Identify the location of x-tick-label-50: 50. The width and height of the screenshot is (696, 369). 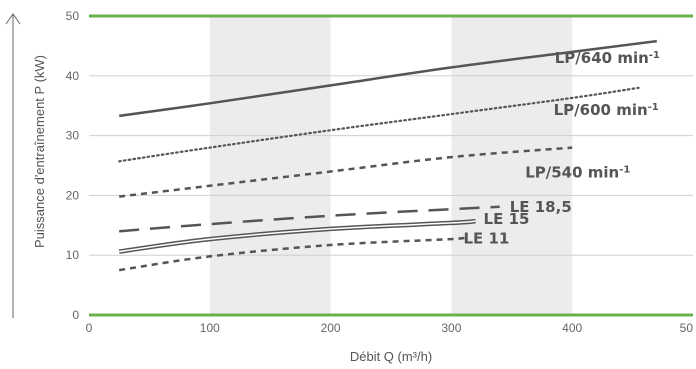
(687, 328).